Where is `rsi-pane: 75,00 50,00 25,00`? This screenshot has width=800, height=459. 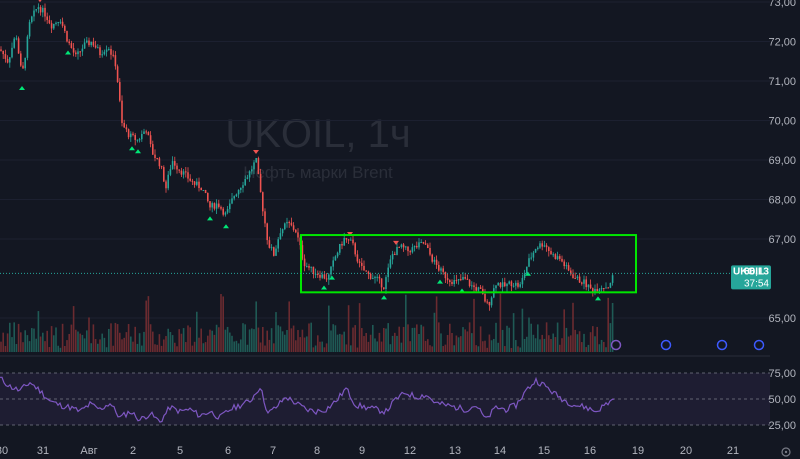
rsi-pane: 75,00 50,00 25,00 is located at coordinates (398, 400).